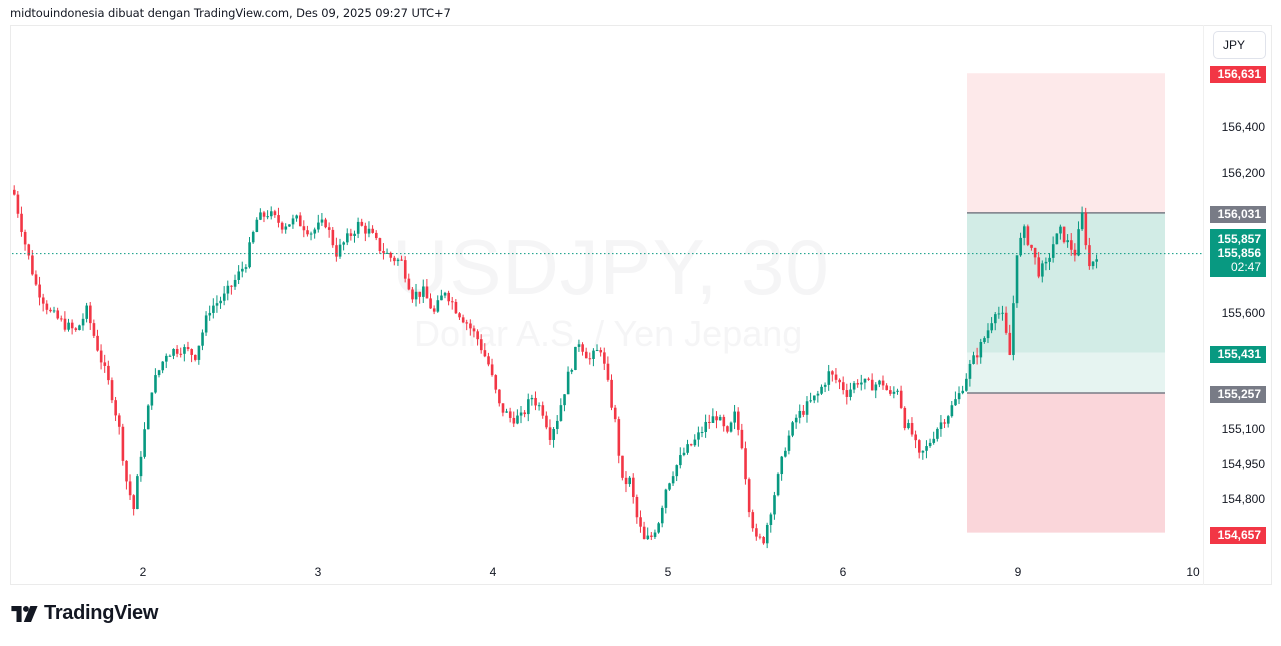 The width and height of the screenshot is (1281, 646). Describe the element at coordinates (1238, 535) in the screenshot. I see `stop-price-tag: 154,657` at that location.